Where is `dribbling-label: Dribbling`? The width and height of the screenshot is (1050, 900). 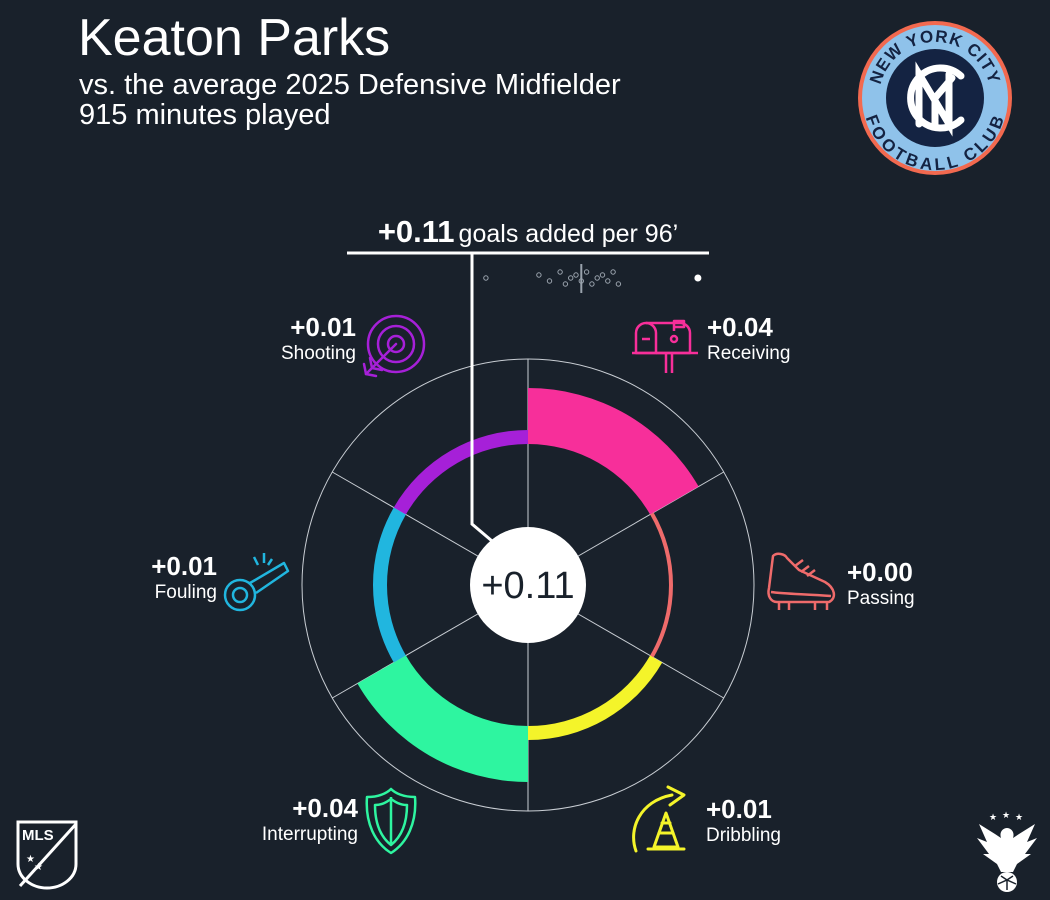
dribbling-label: Dribbling is located at coordinates (743, 835).